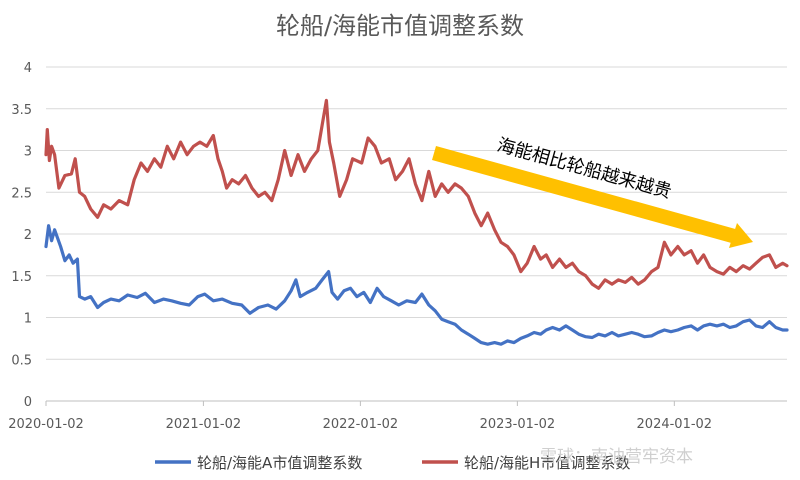  I want to click on trend-annotation: 海能相比轮船越来越贵, so click(592, 191).